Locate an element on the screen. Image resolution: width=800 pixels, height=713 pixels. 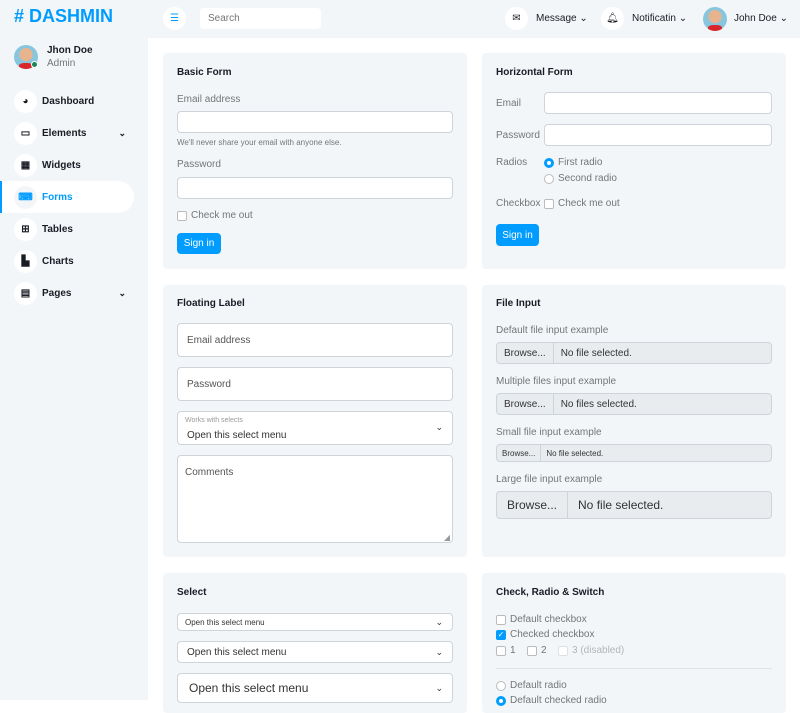
message-label: Message is located at coordinates (556, 18).